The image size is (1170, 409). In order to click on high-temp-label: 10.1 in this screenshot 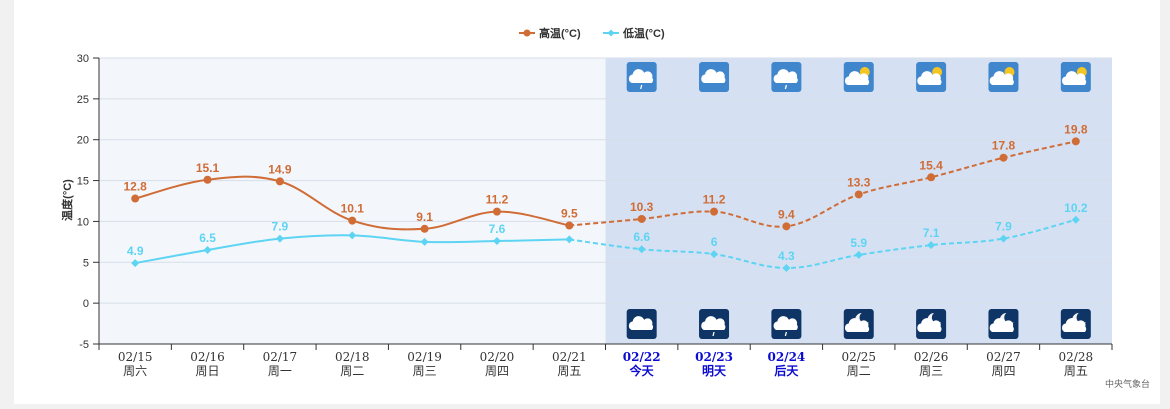, I will do `click(353, 209)`.